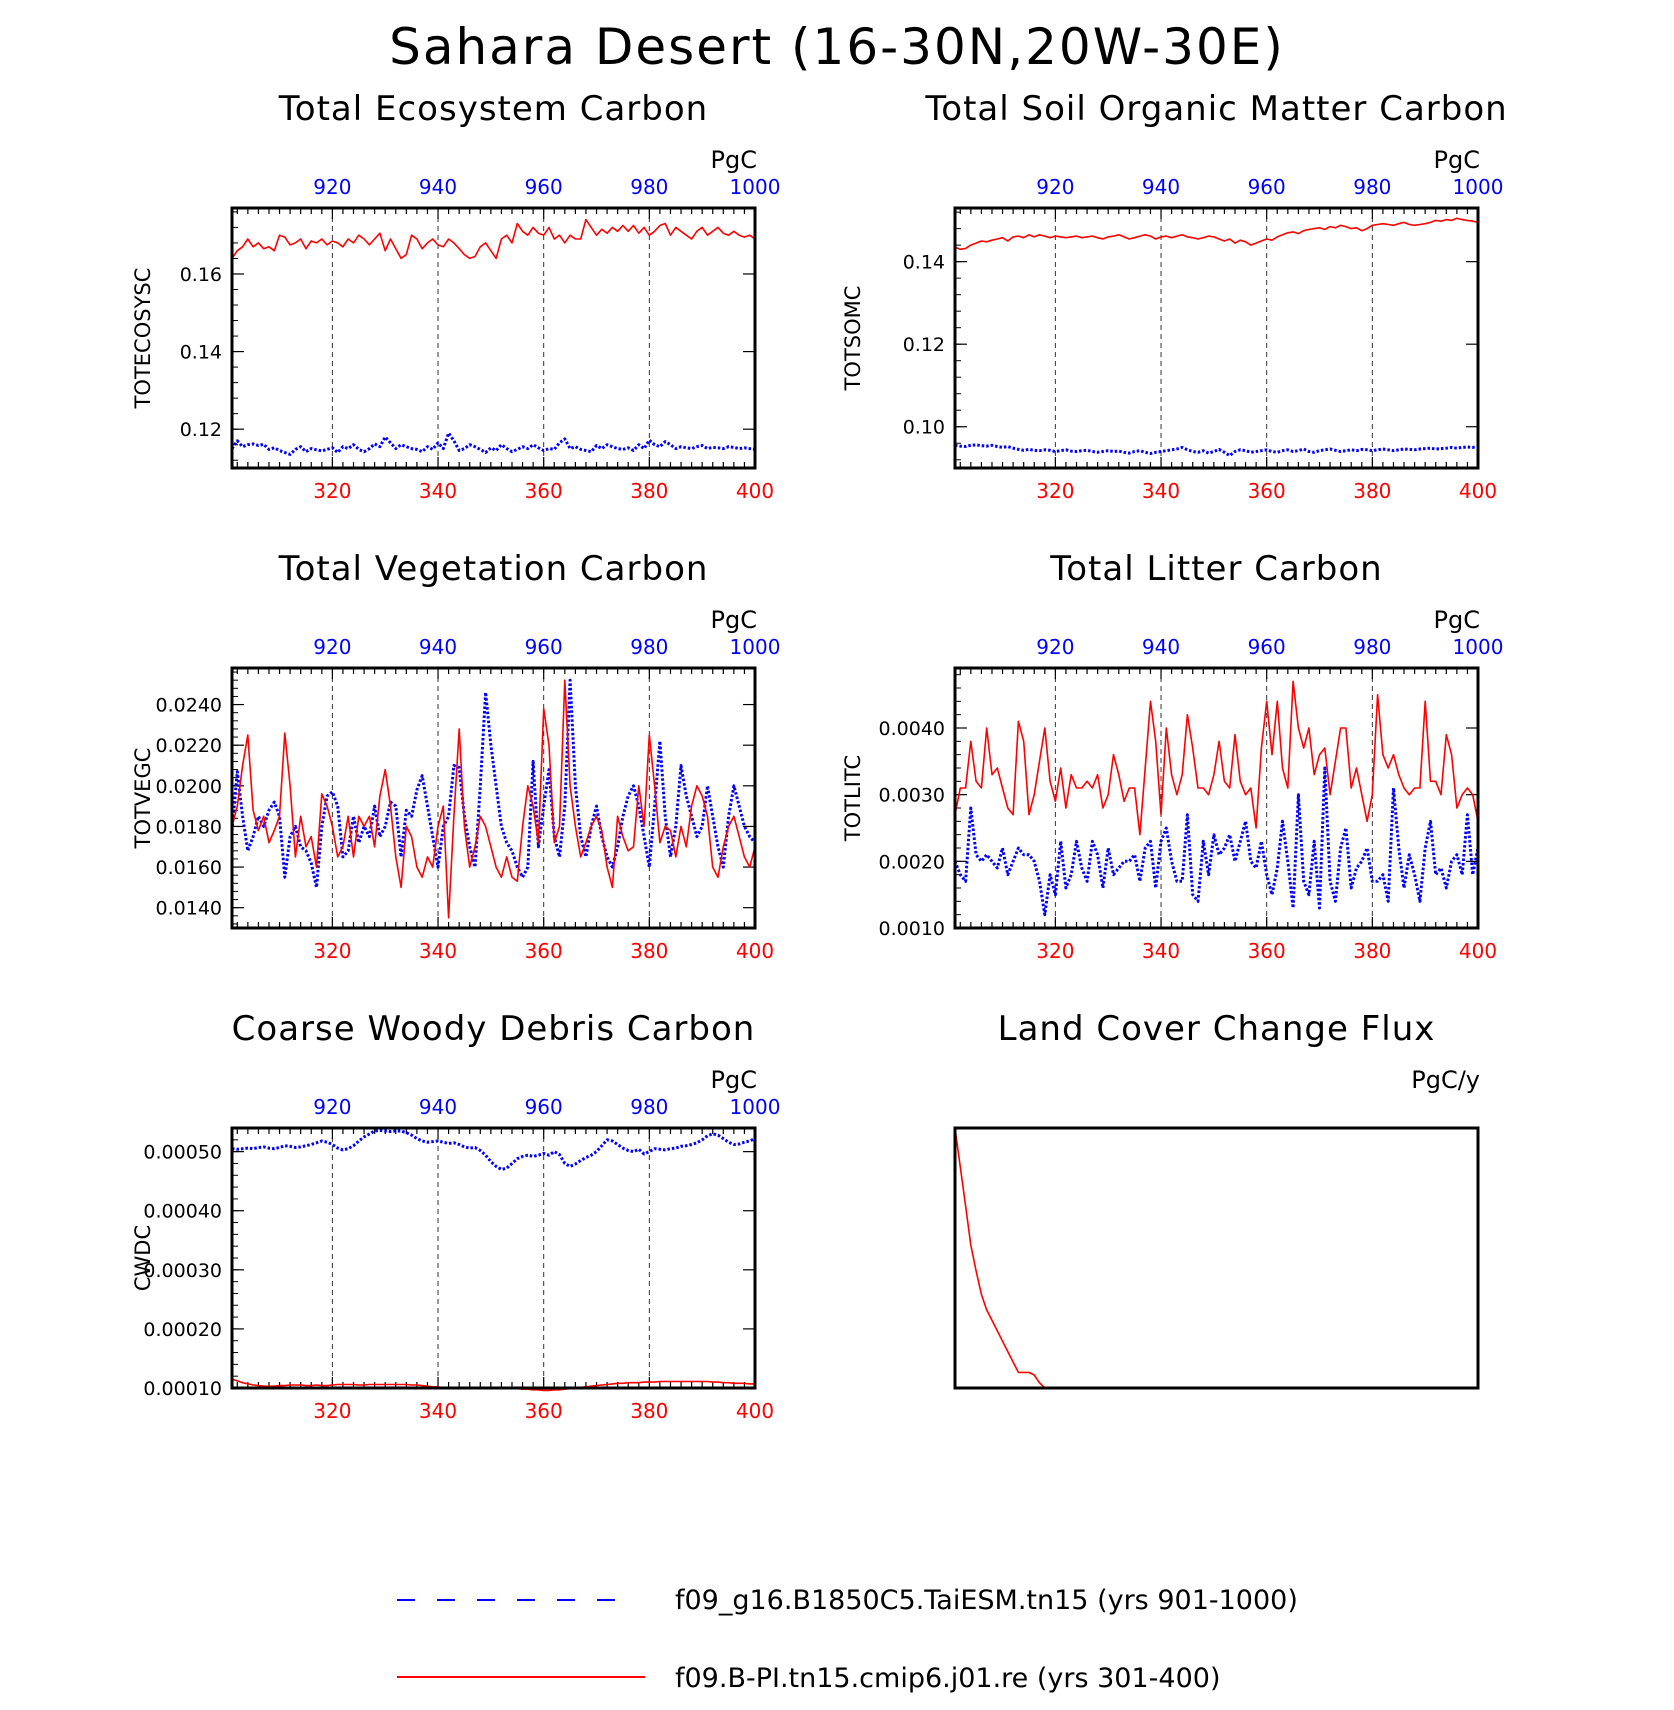 The image size is (1674, 1710). Describe the element at coordinates (182, 1389) in the screenshot. I see `y-tick-label: 0.00010` at that location.